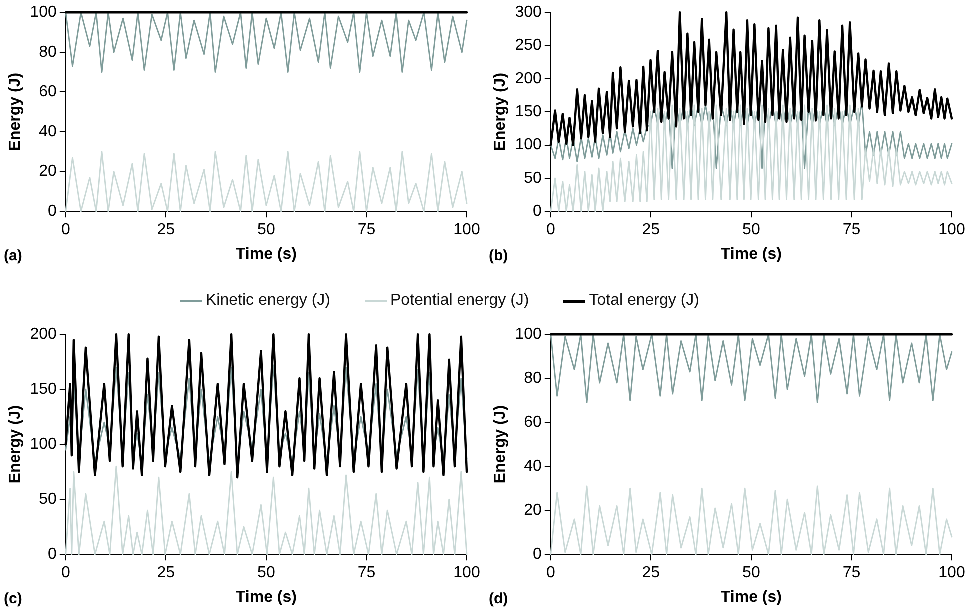 This screenshot has width=970, height=611. Describe the element at coordinates (13, 256) in the screenshot. I see `text: (a)` at that location.